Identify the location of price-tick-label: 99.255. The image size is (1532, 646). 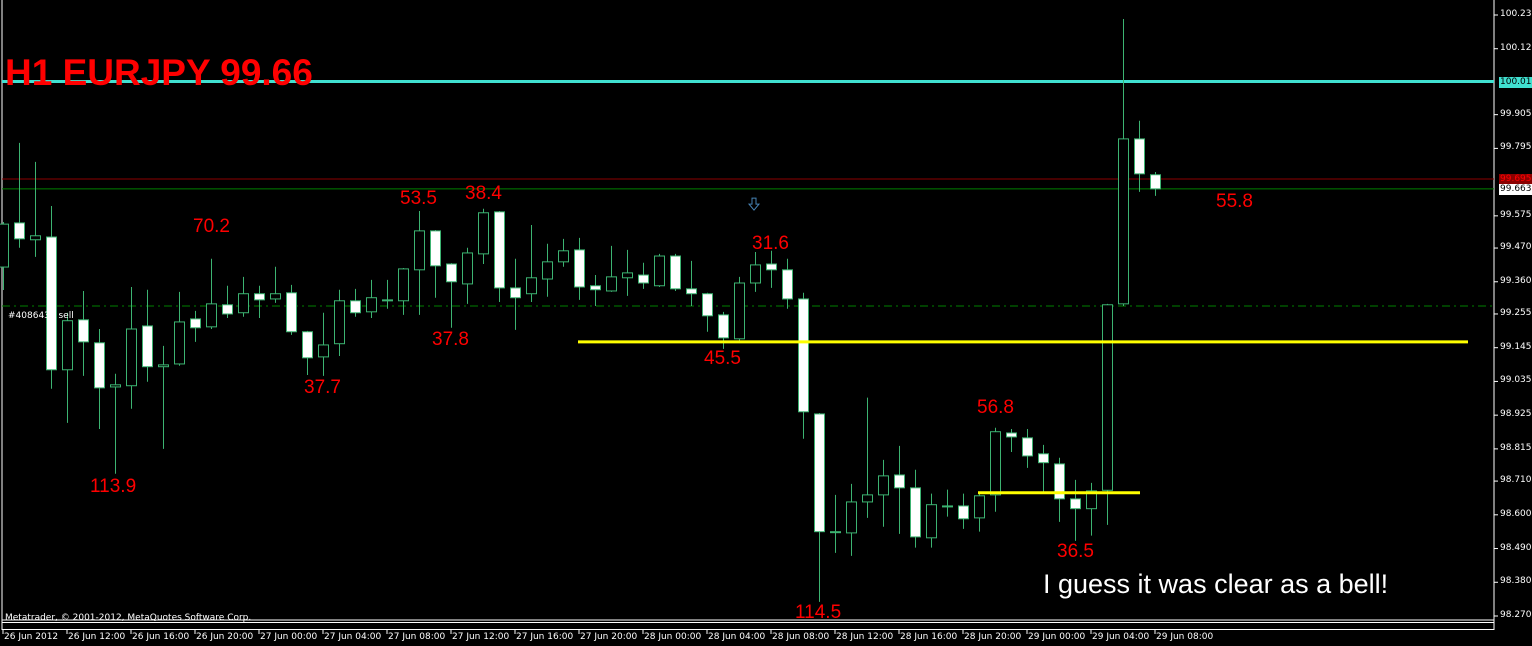
(1516, 312).